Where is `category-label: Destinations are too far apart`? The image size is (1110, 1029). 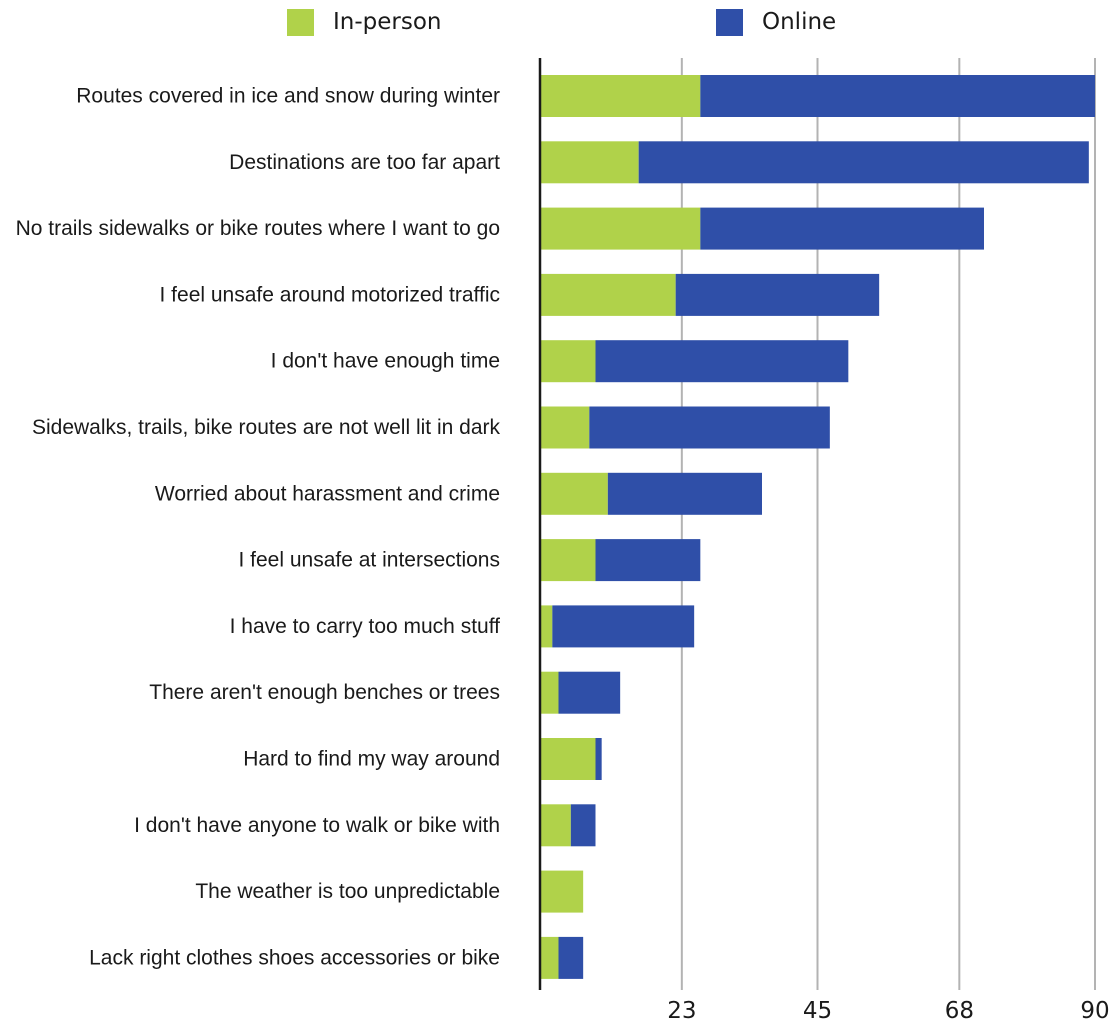
category-label: Destinations are too far apart is located at coordinates (364, 162).